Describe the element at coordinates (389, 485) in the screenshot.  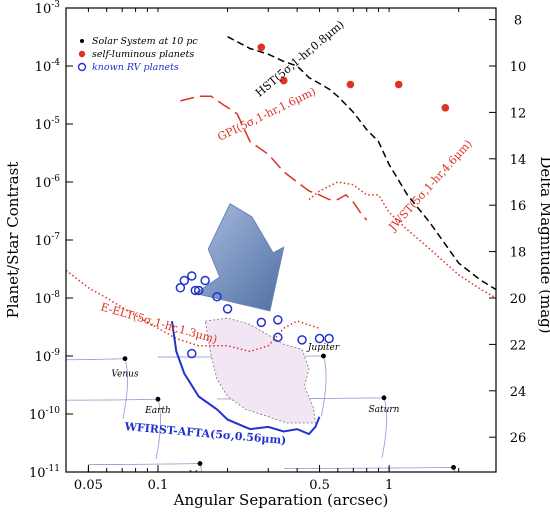
I see `x-tick-label: 1` at that location.